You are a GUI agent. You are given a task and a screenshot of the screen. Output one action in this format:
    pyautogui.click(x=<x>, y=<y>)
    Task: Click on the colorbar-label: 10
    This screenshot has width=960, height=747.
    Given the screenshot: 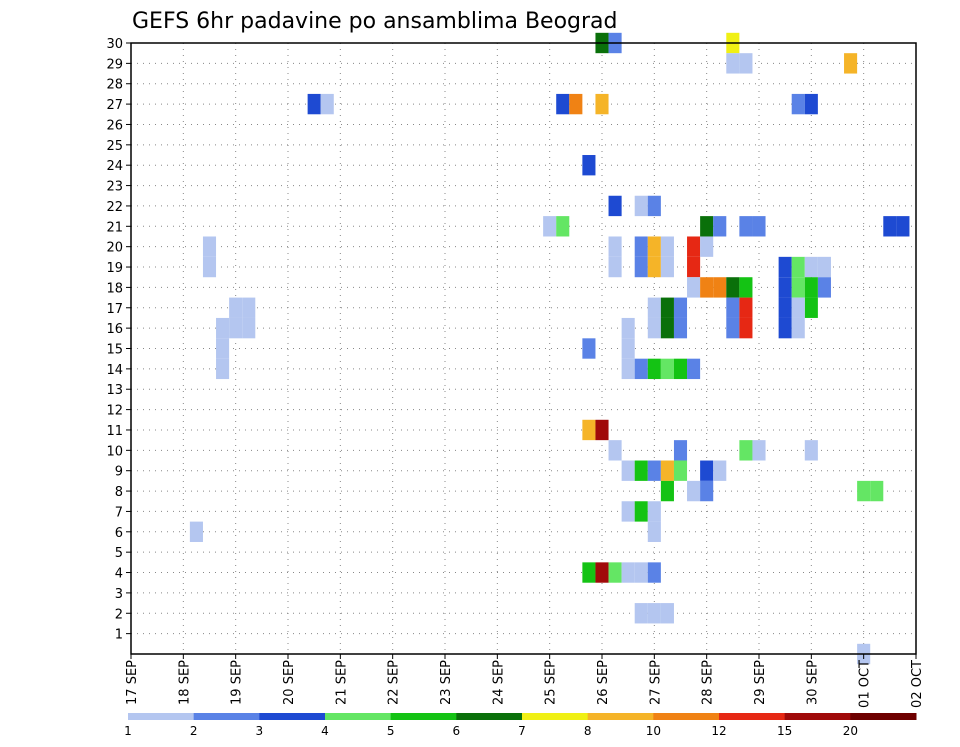 What is the action you would take?
    pyautogui.click(x=653, y=731)
    